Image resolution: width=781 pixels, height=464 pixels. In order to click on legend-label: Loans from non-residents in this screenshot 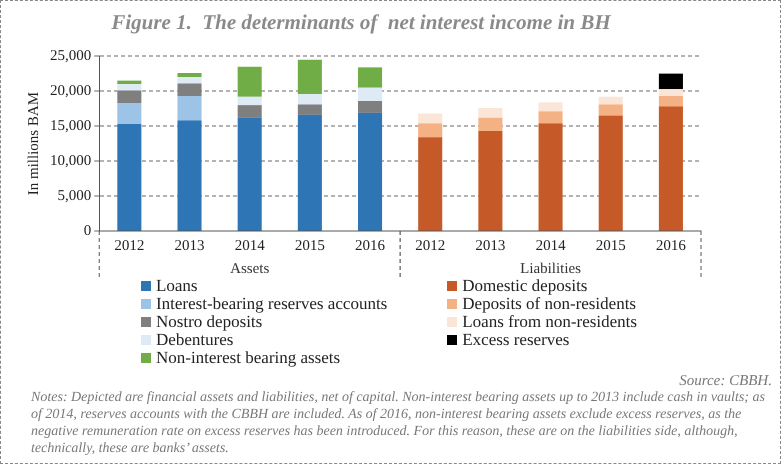, I will do `click(549, 322)`.